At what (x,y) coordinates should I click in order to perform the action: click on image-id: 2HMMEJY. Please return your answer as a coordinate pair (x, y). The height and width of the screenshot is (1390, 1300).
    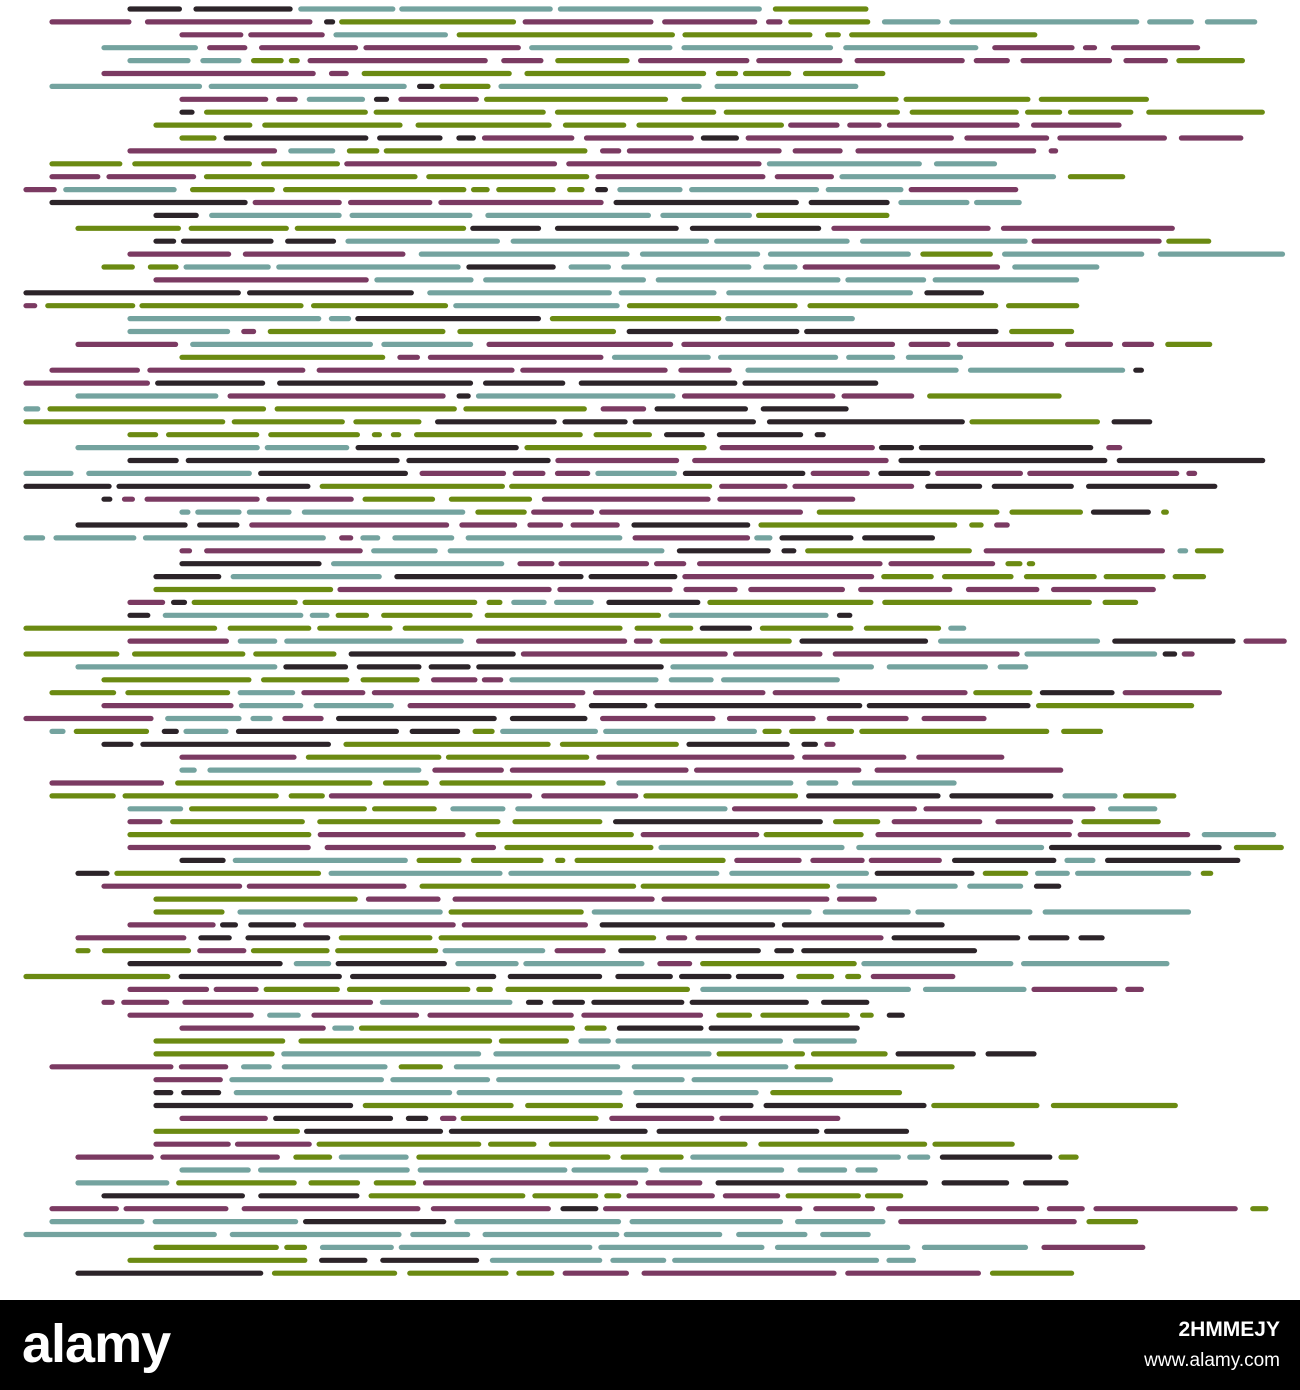
    Looking at the image, I should click on (1229, 1329).